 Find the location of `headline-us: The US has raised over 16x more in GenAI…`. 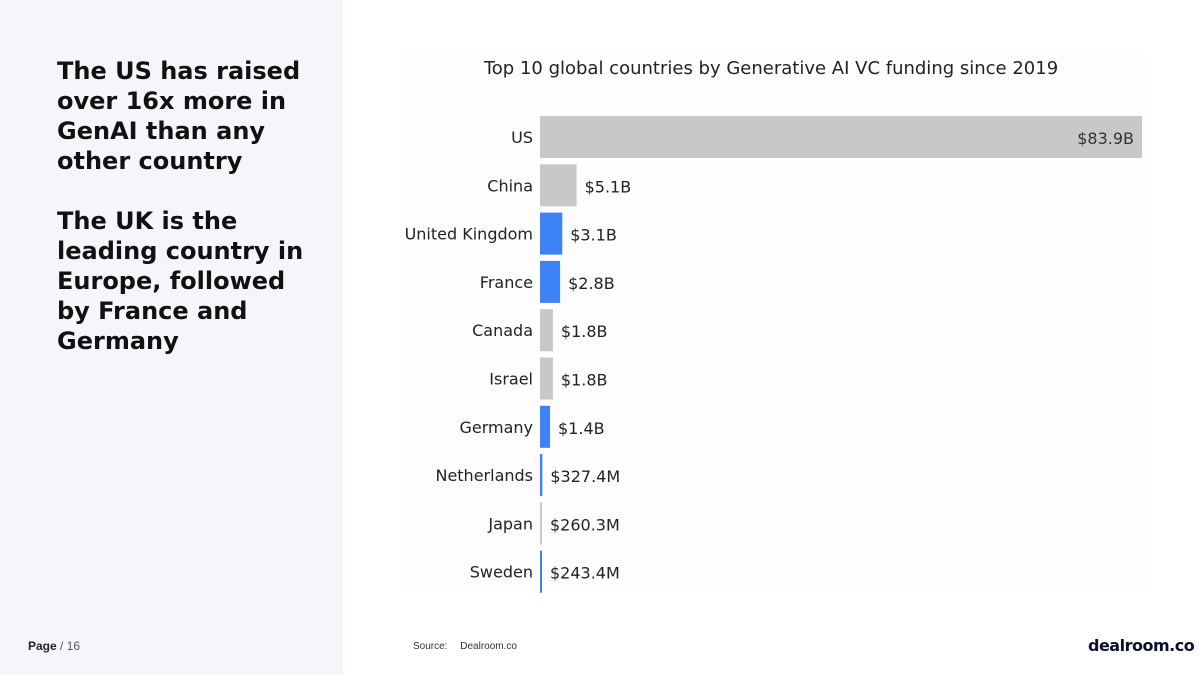

headline-us: The US has raised over 16x more in GenAI… is located at coordinates (179, 116).